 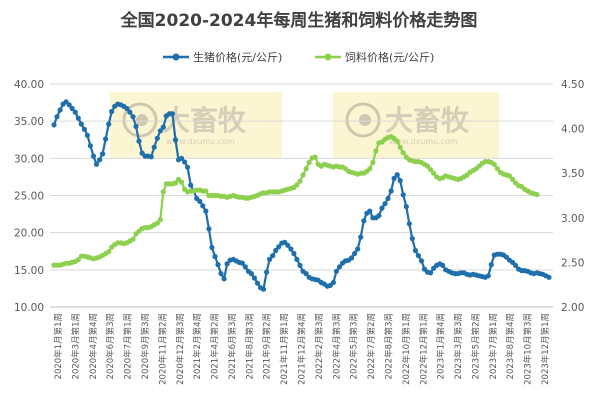 What do you see at coordinates (249, 346) in the screenshot?
I see `x-tick-label: 2021年8月第3周` at bounding box center [249, 346].